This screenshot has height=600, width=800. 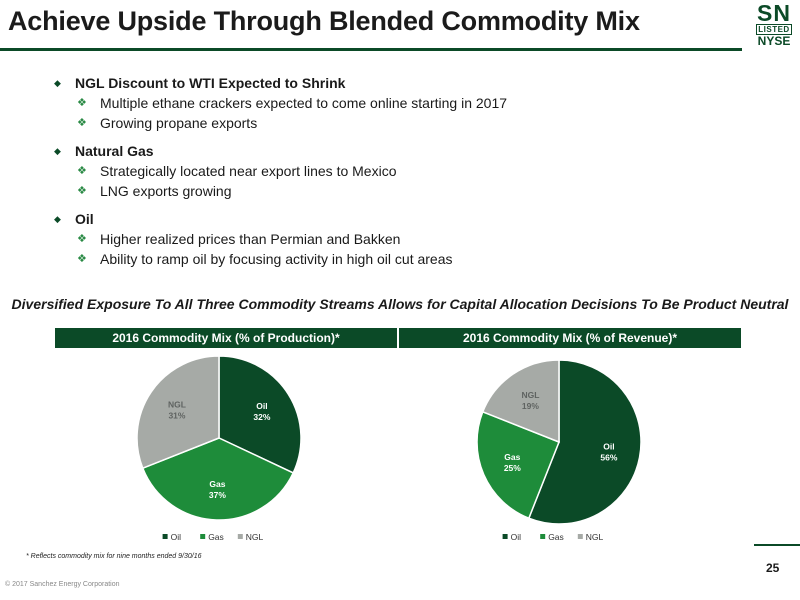 What do you see at coordinates (774, 41) in the screenshot?
I see `logo-exchange: NYSE` at bounding box center [774, 41].